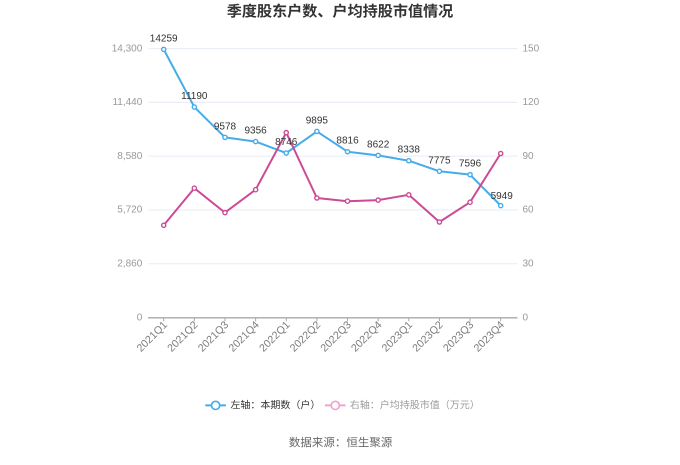 This screenshot has height=465, width=680. What do you see at coordinates (194, 96) in the screenshot?
I see `svg-text: 11190` at bounding box center [194, 96].